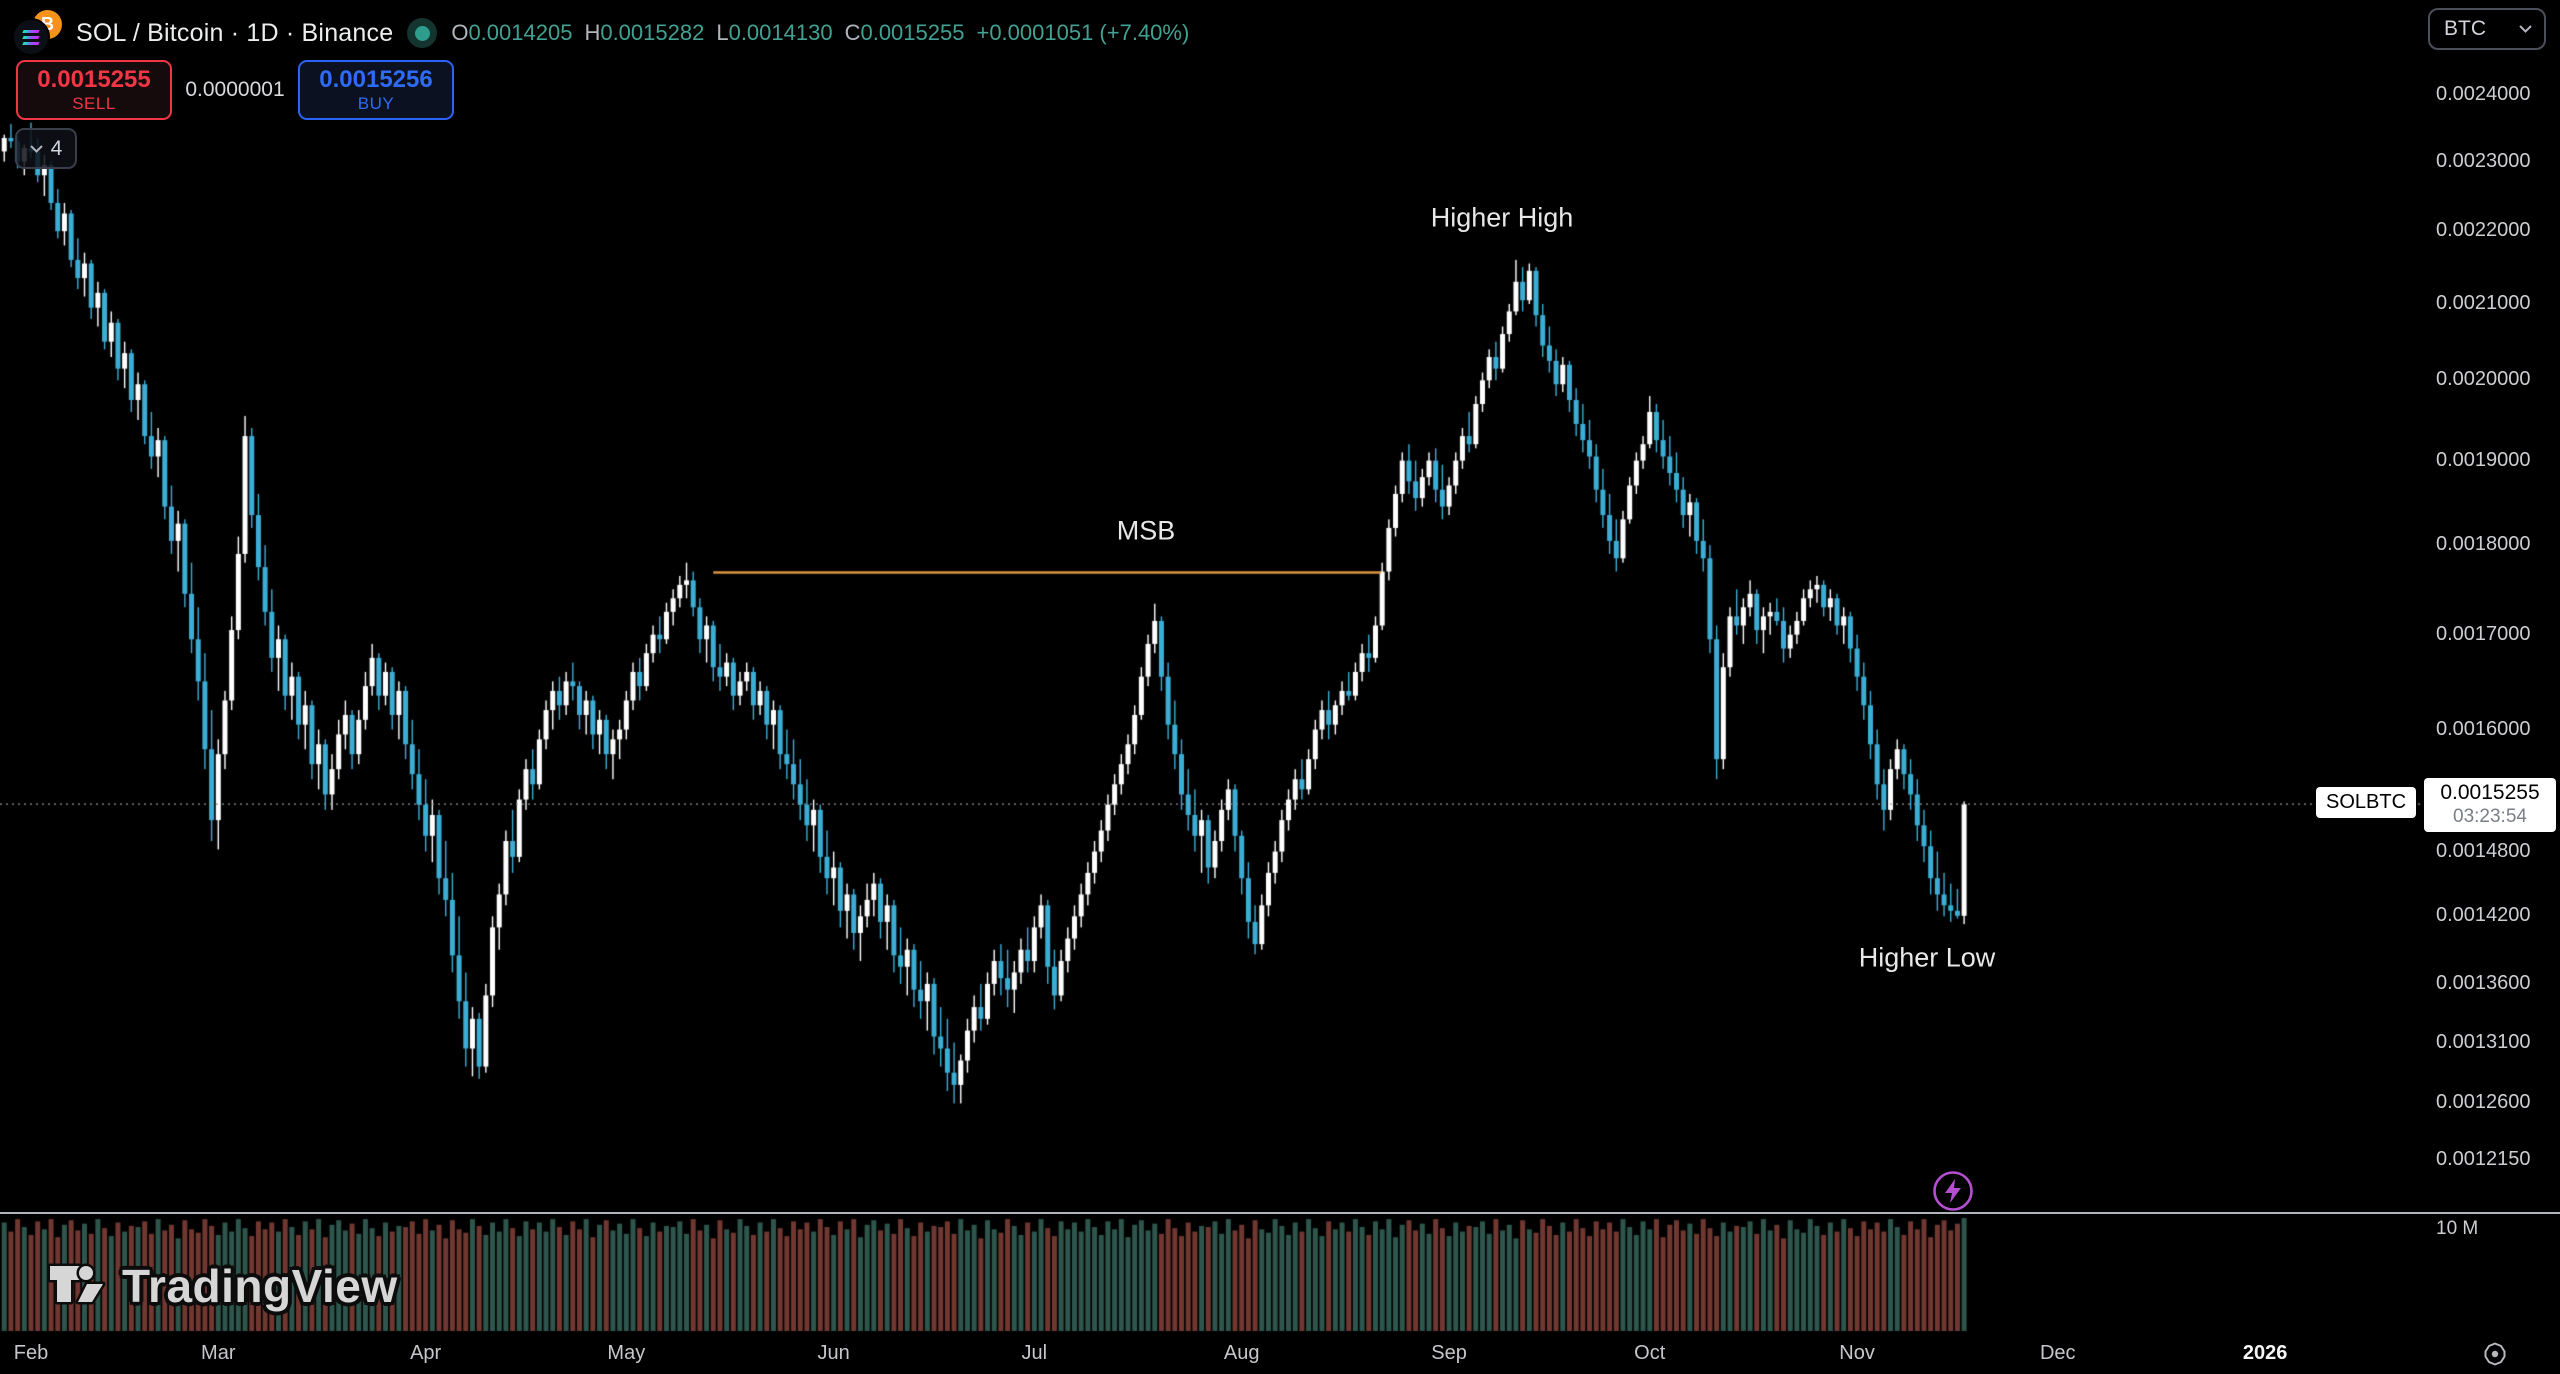 The height and width of the screenshot is (1374, 2560). Describe the element at coordinates (2366, 803) in the screenshot. I see `symbol-price-tag: SOLBTC` at that location.